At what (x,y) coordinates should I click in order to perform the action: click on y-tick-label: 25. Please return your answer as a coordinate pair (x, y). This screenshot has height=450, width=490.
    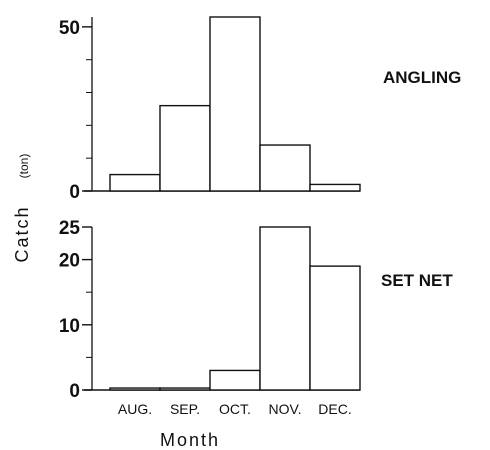
    Looking at the image, I should click on (70, 228).